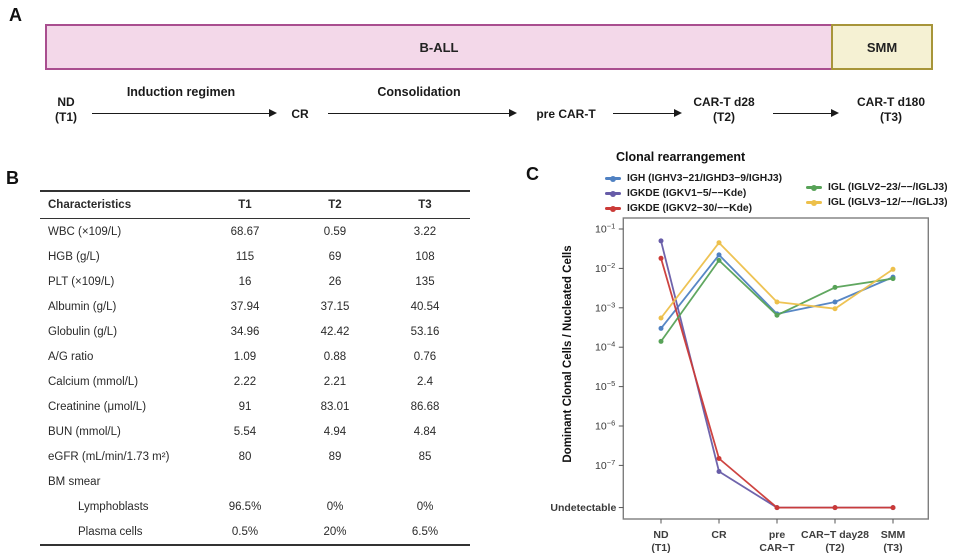 Image resolution: width=960 pixels, height=556 pixels. I want to click on row-name-cell: Lymphoblasts, so click(113, 506).